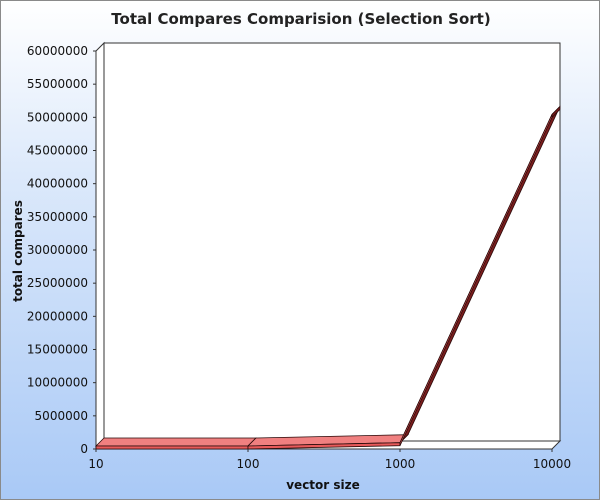 This screenshot has height=501, width=600. I want to click on x-tick-label: 100, so click(248, 464).